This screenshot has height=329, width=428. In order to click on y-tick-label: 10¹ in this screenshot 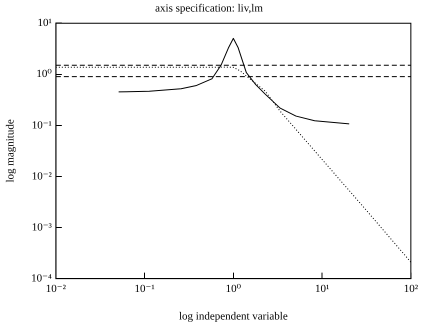, I will do `click(45, 23)`.